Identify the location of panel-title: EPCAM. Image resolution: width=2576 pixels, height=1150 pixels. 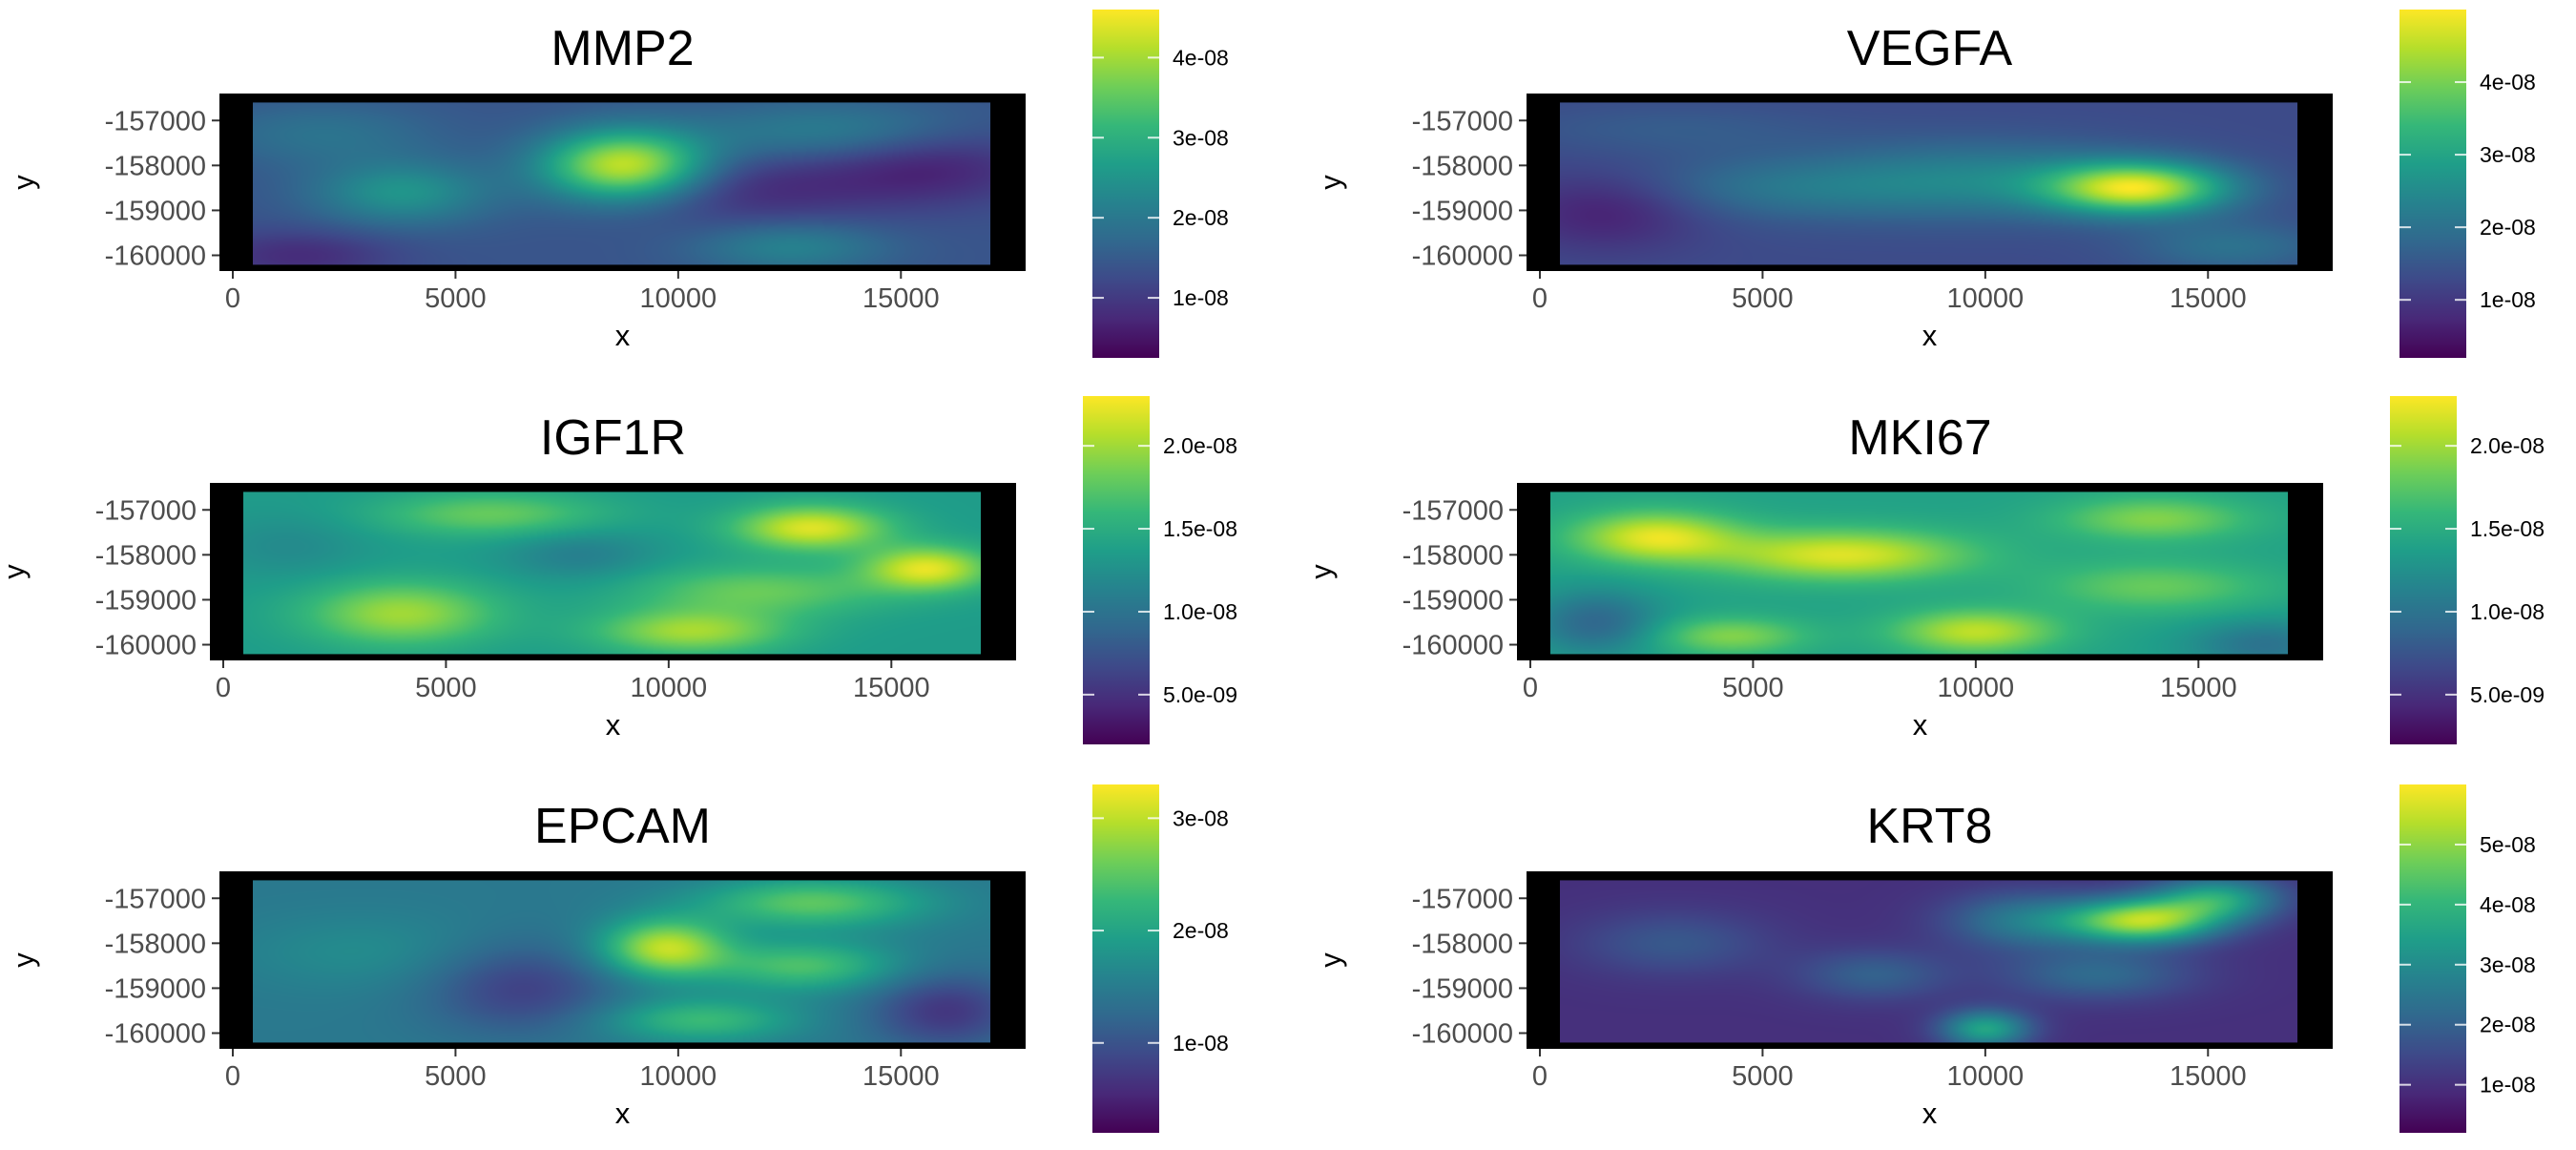
(622, 826).